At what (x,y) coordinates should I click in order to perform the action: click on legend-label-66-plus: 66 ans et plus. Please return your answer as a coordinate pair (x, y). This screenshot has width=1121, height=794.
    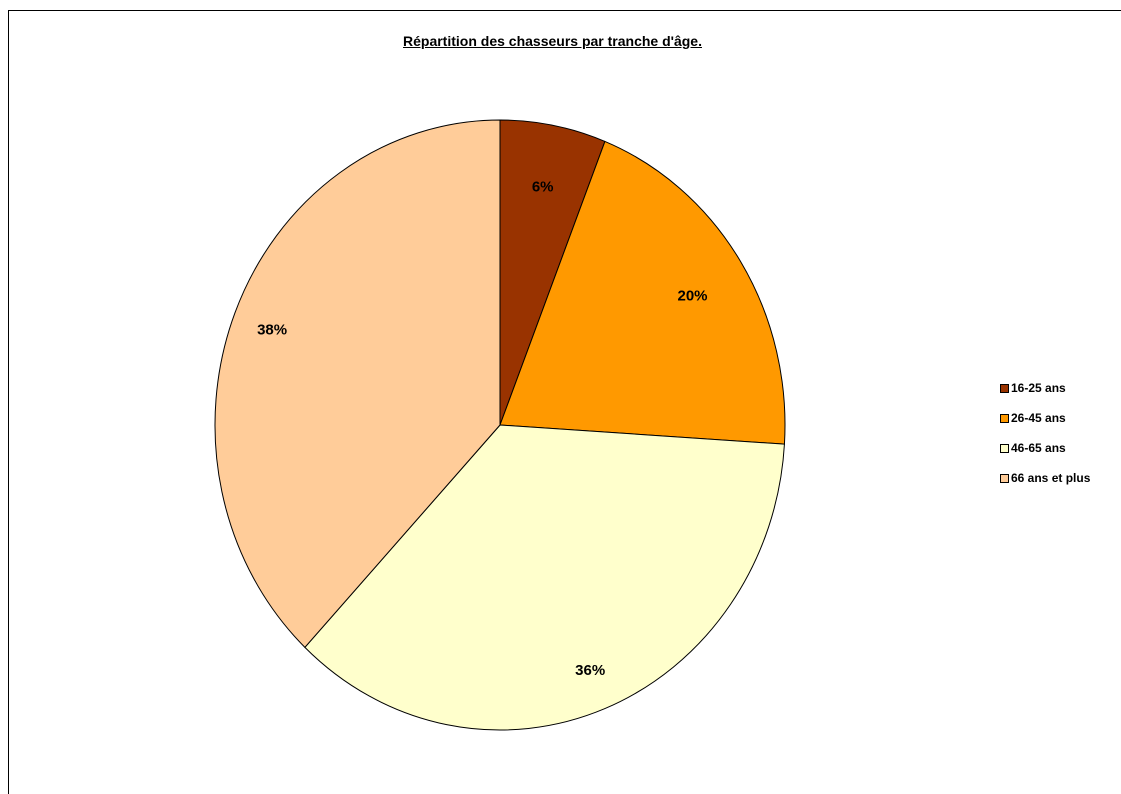
    Looking at the image, I should click on (1051, 478).